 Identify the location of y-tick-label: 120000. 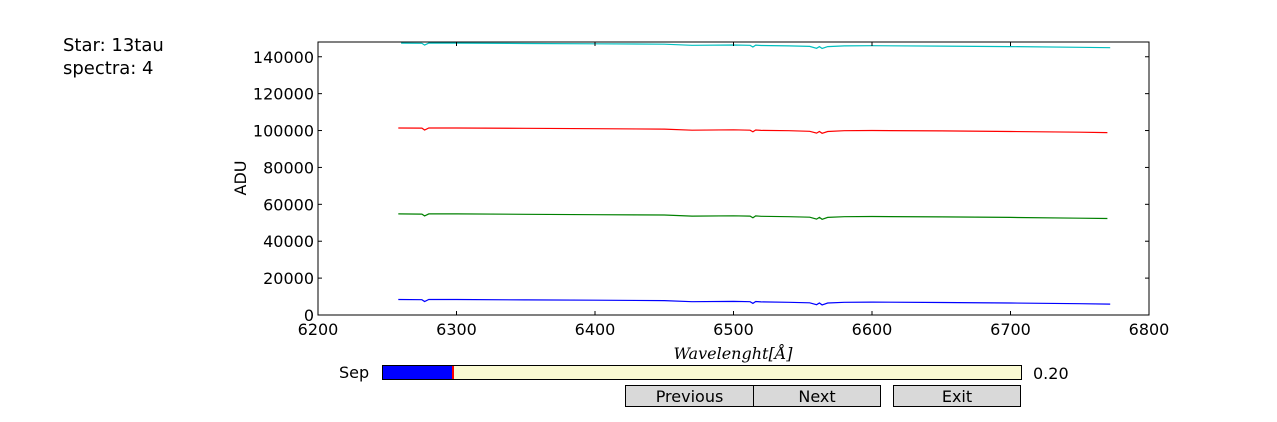
(283, 94).